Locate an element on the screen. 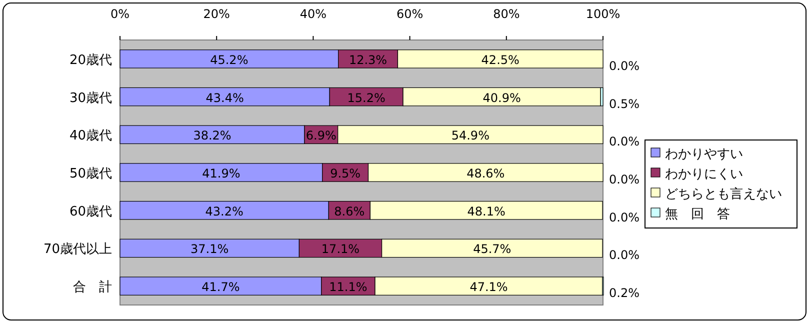 The image size is (809, 323). data-label: 15.2% is located at coordinates (366, 97).